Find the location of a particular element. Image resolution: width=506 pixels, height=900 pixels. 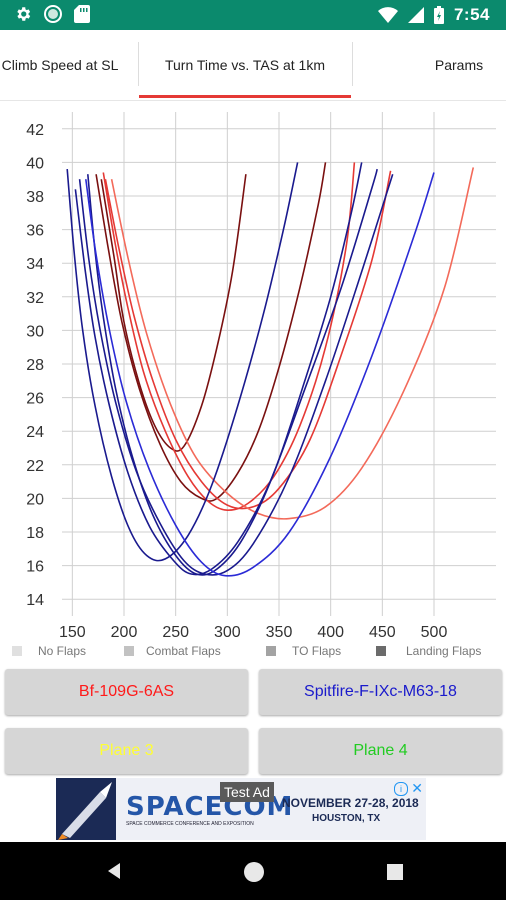

plane-2-label: Spitfire-F-IXc-M63-18 is located at coordinates (380, 691).